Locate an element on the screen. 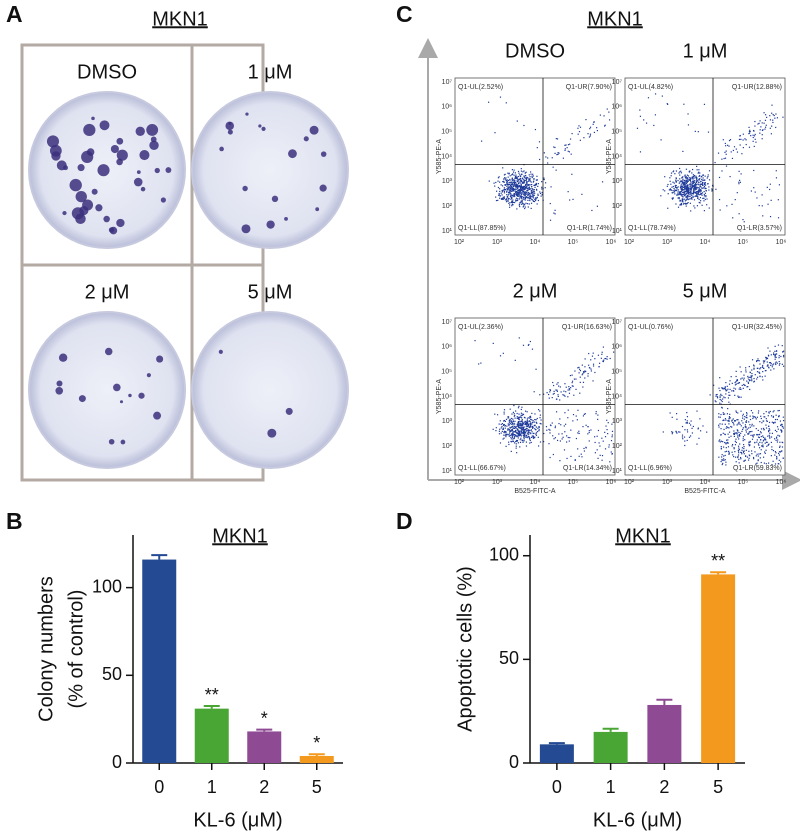 Image resolution: width=800 pixels, height=840 pixels. flow-title: DMSO is located at coordinates (535, 51).